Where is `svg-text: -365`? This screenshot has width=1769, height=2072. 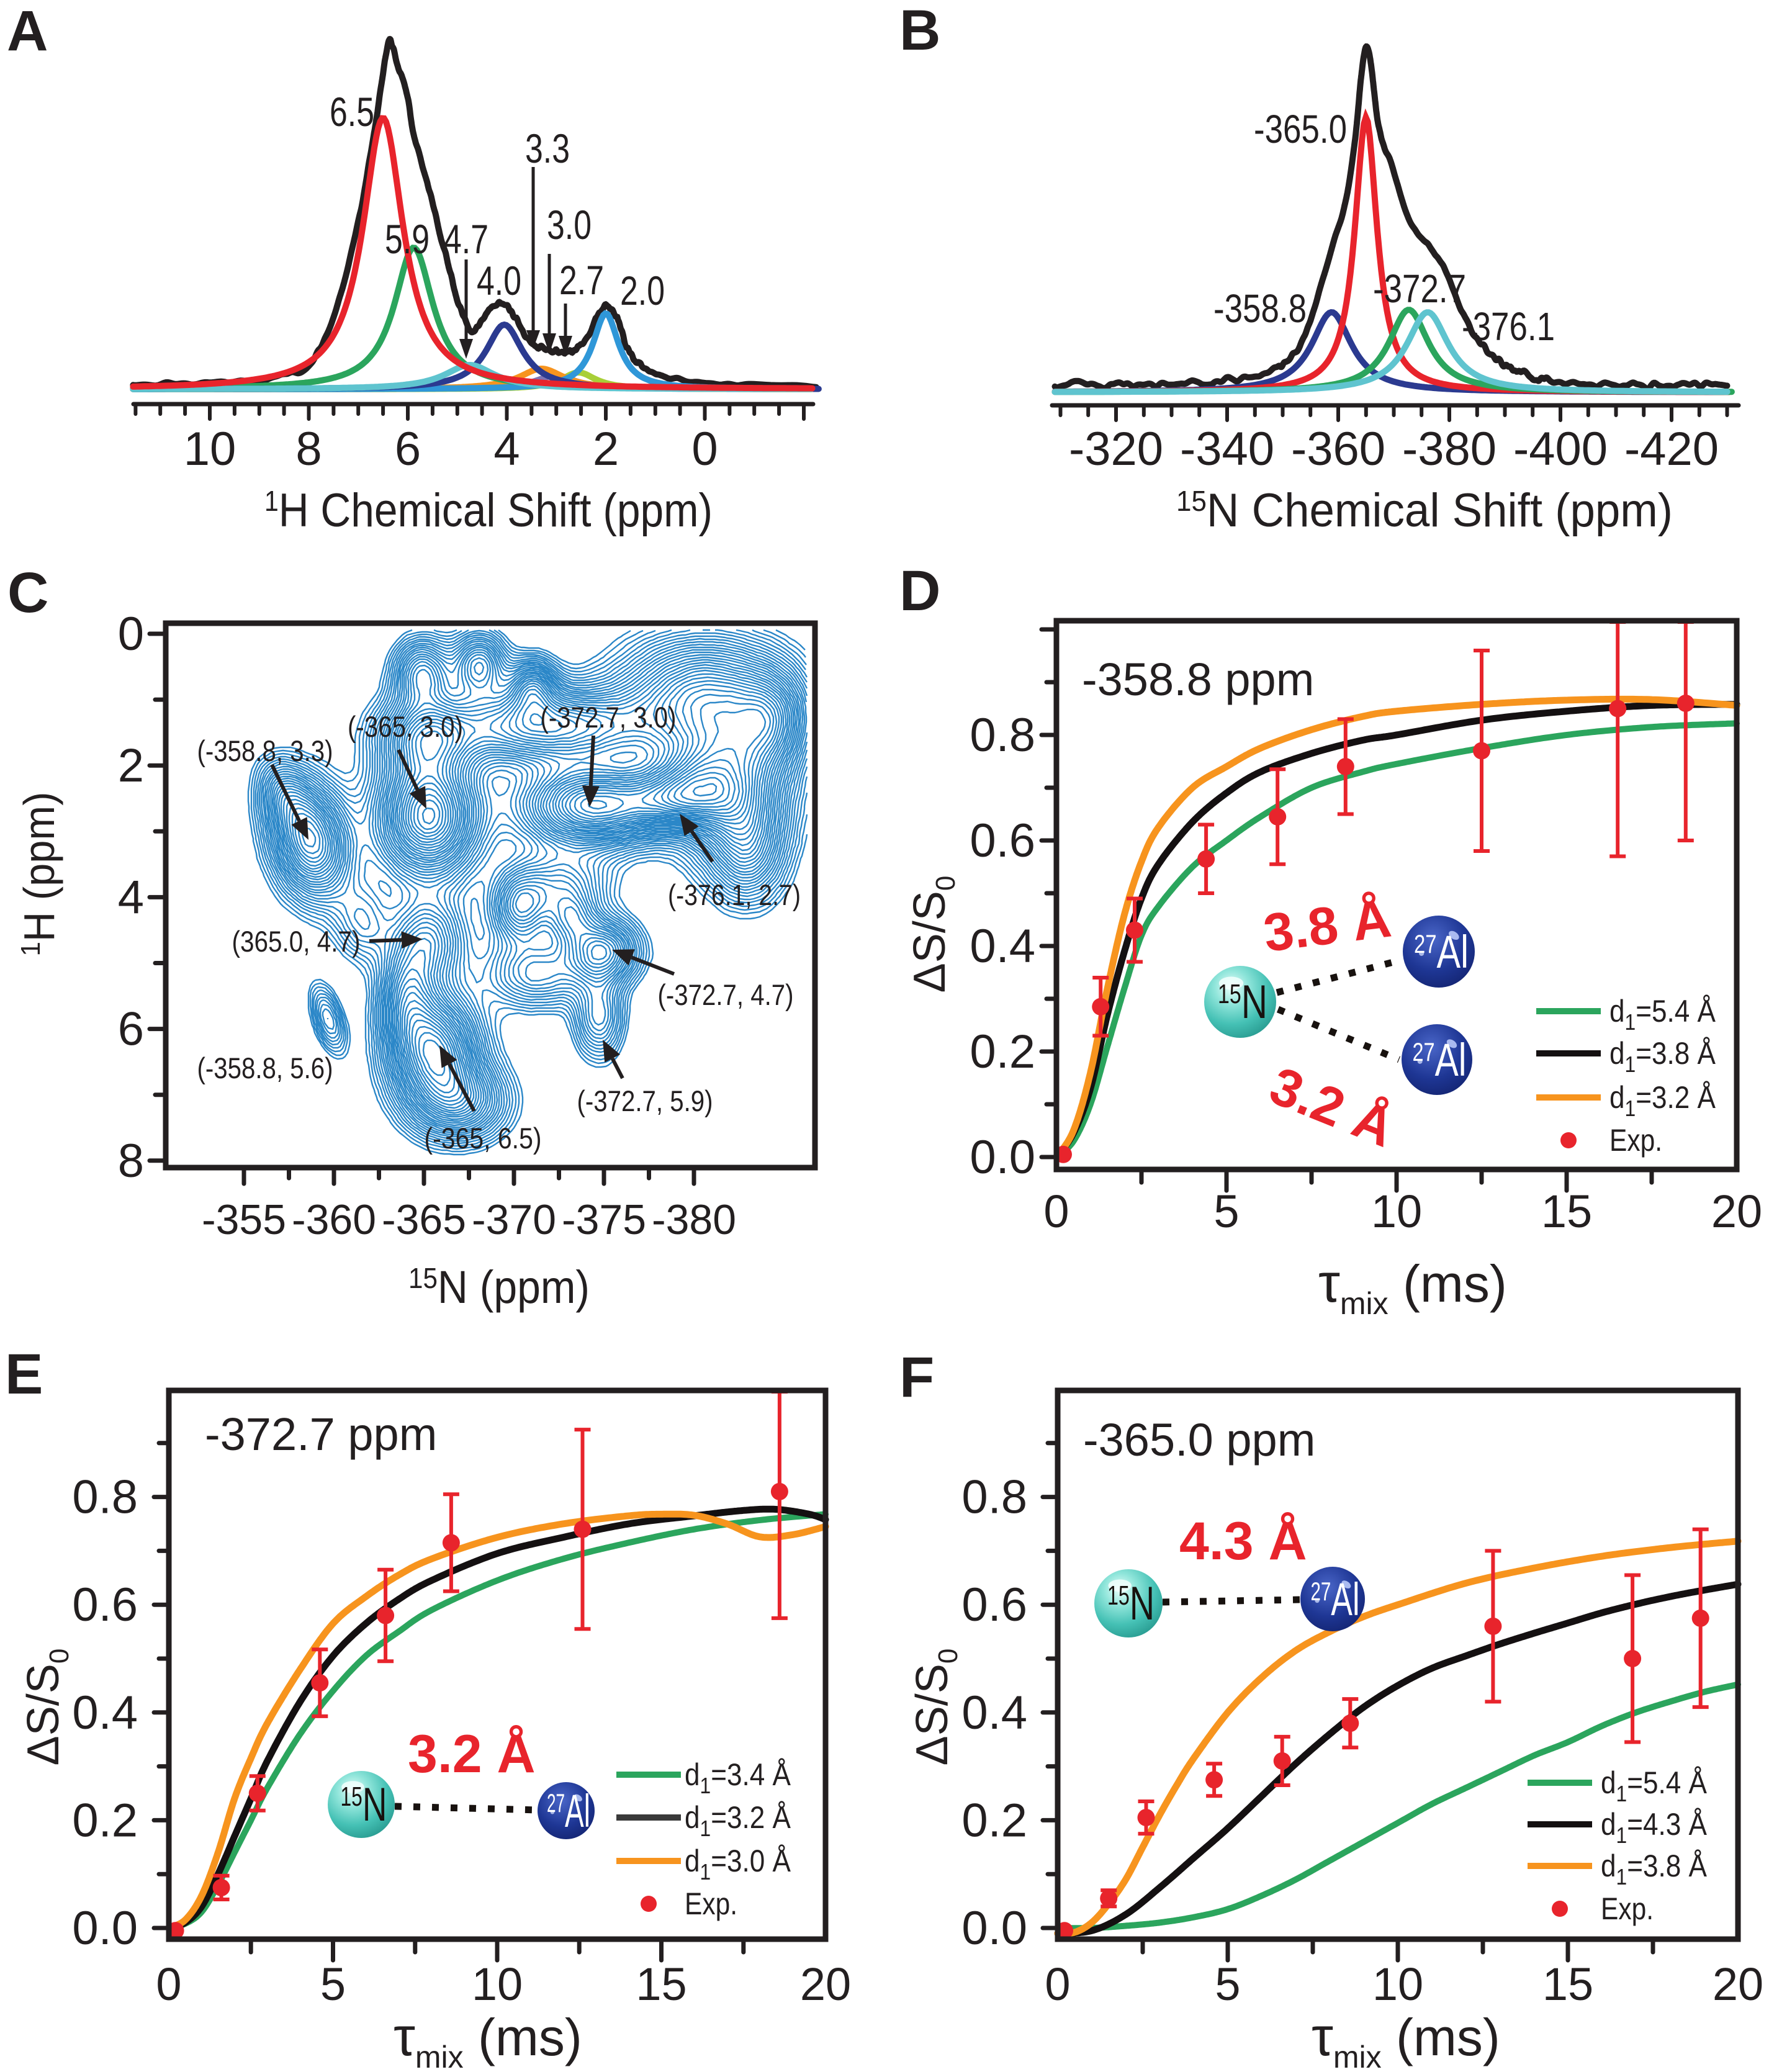 svg-text: -365 is located at coordinates (424, 1219).